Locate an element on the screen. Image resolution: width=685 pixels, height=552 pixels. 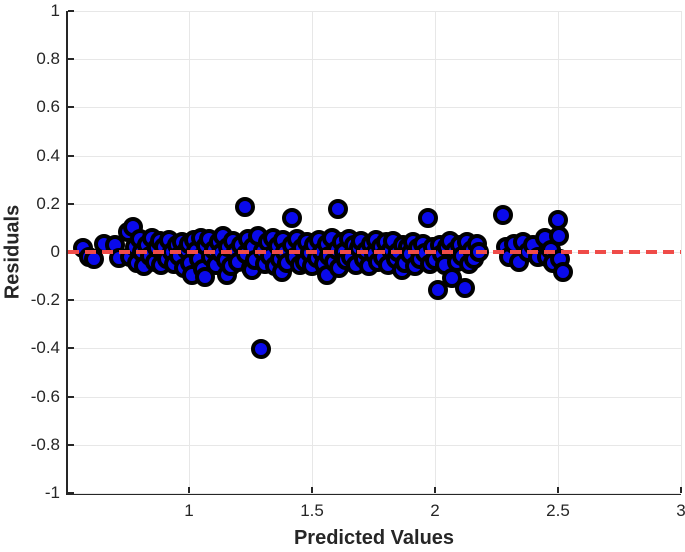
x-tick-label: 1.5 is located at coordinates (312, 510).